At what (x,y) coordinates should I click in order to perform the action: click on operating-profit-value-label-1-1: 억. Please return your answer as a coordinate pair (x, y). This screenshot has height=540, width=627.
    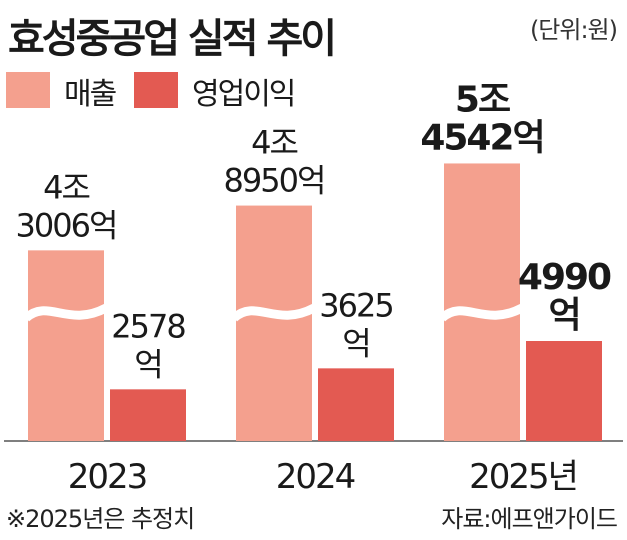
    Looking at the image, I should click on (355, 343).